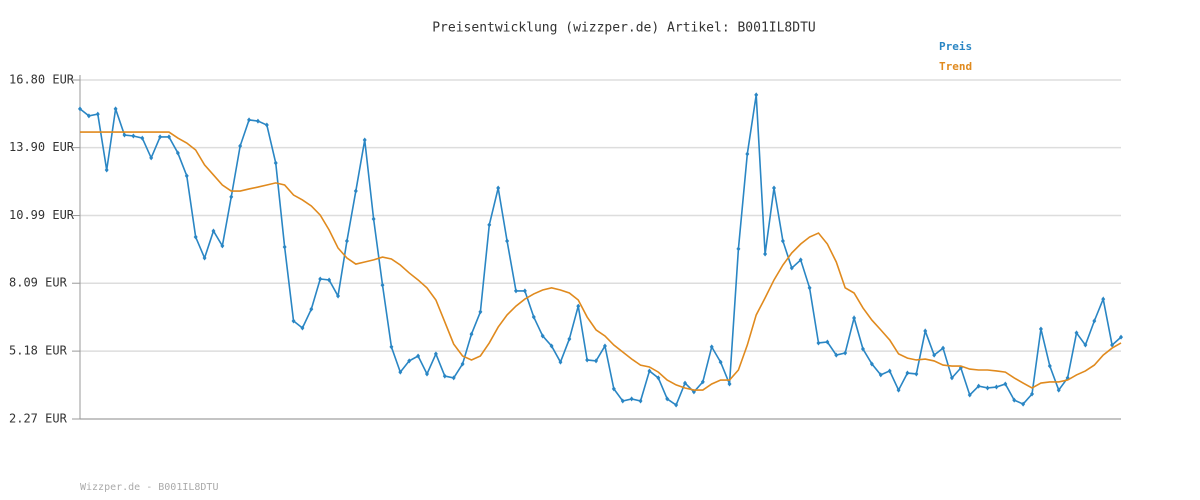 Image resolution: width=1200 pixels, height=500 pixels. Describe the element at coordinates (38, 419) in the screenshot. I see `y-tick-label: 2.27 EUR` at that location.